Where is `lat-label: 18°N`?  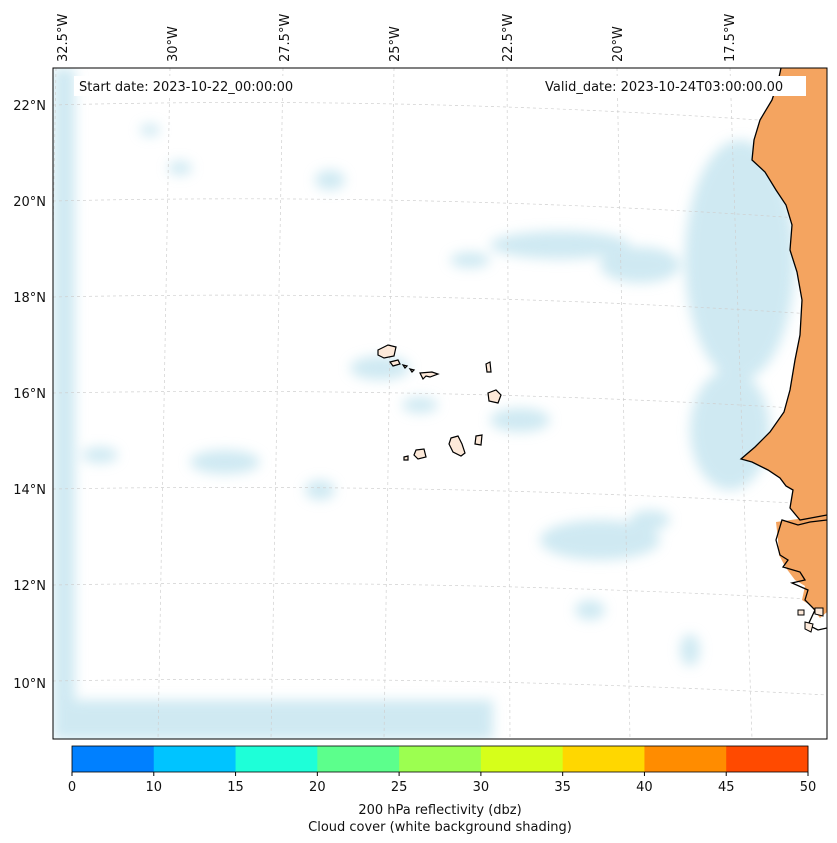 lat-label: 18°N is located at coordinates (29, 298).